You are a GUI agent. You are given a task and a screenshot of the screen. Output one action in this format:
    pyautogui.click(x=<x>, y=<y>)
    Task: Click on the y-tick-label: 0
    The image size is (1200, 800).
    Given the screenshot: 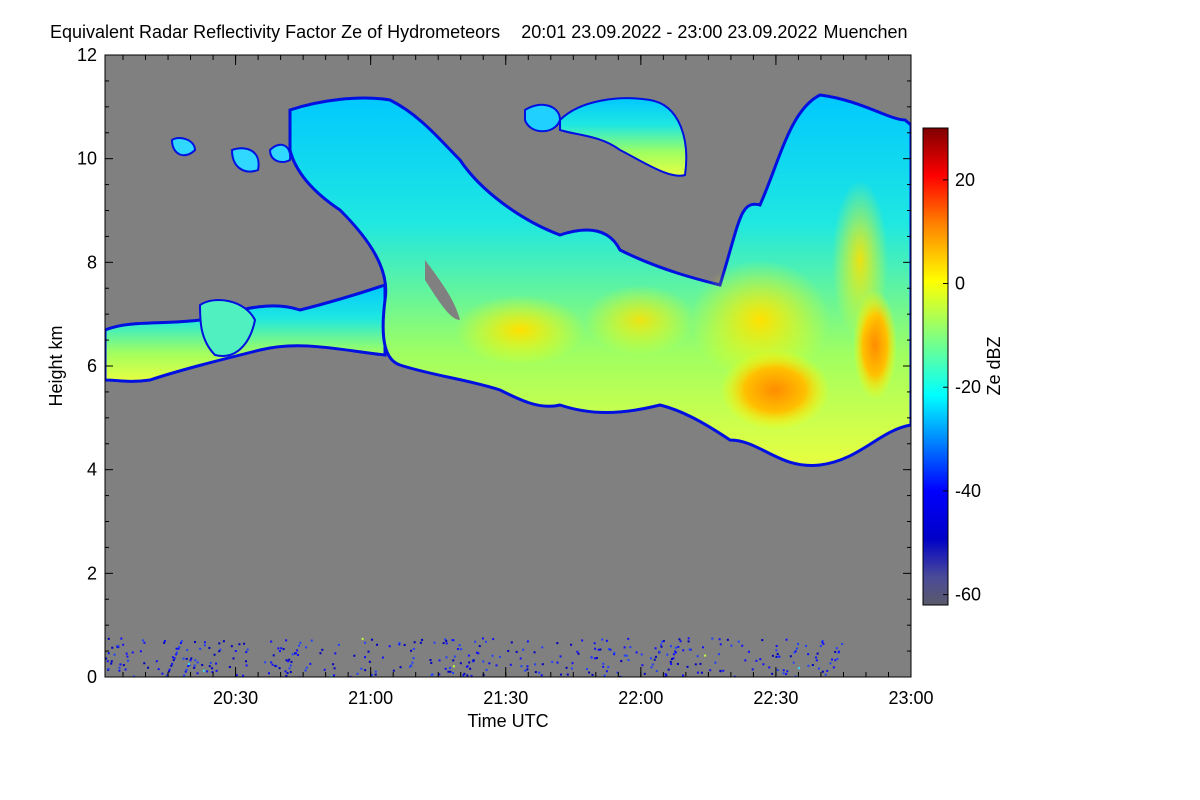 What is the action you would take?
    pyautogui.click(x=92, y=677)
    